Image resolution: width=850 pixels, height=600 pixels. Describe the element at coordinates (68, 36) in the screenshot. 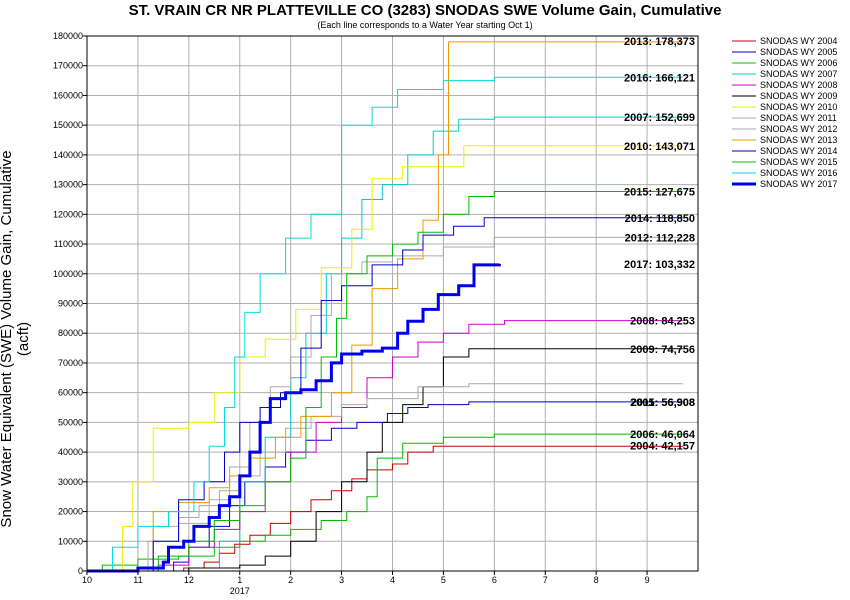

I see `y-tick-label: 180000` at that location.